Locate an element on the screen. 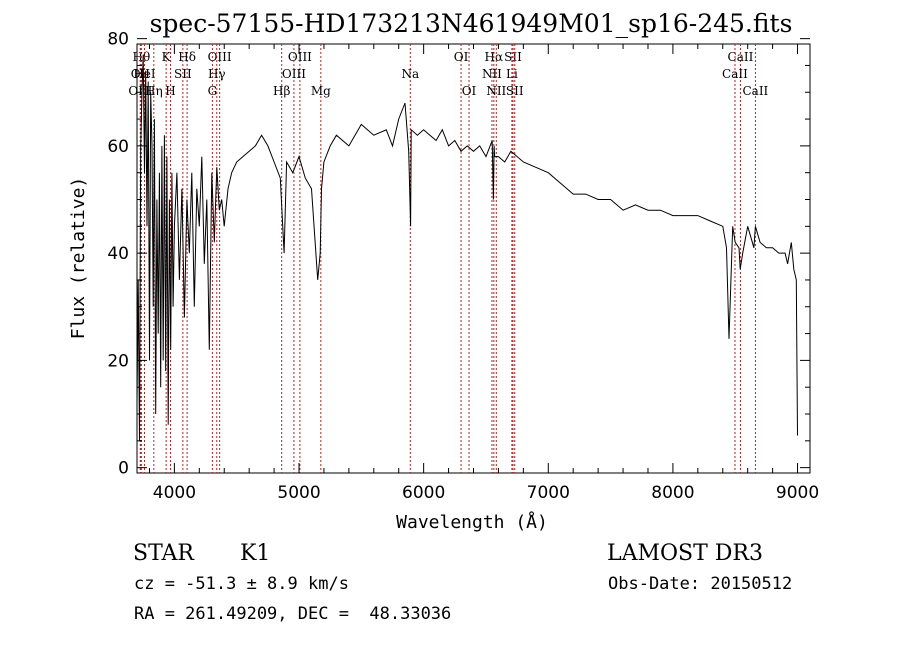 The image size is (900, 649). y-tick-label: 80 is located at coordinates (118, 40).